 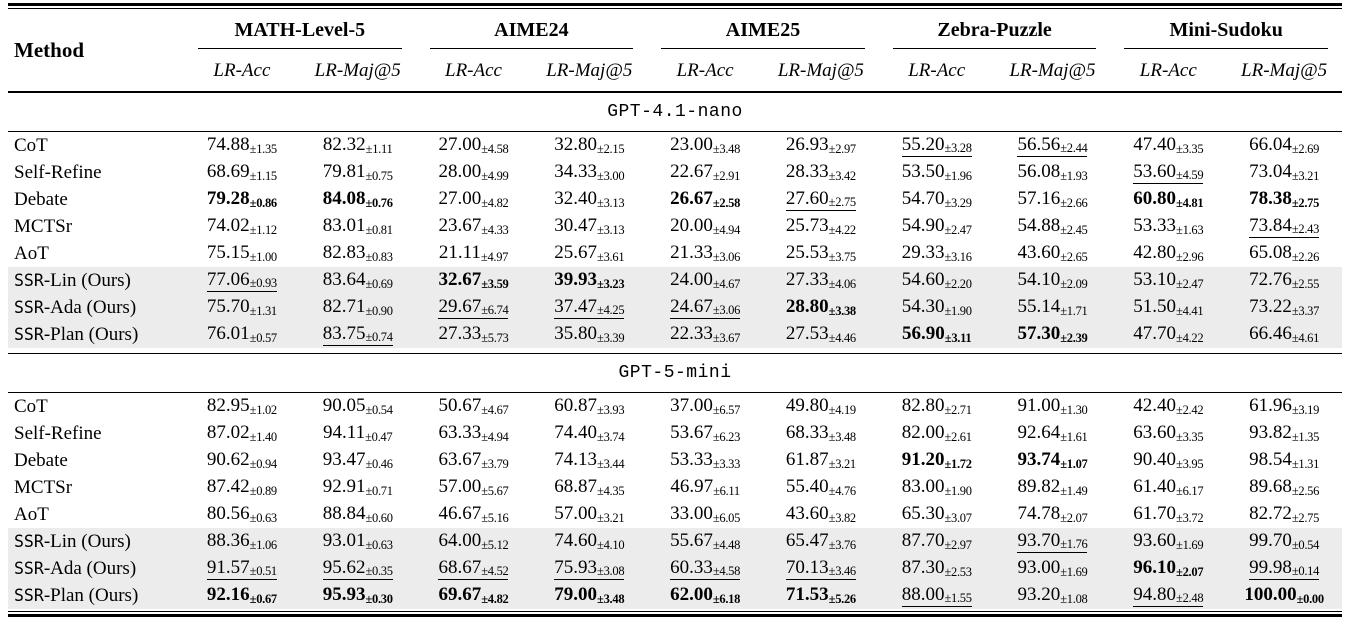 I want to click on metric-std: ±3.72, so click(x=1190, y=517).